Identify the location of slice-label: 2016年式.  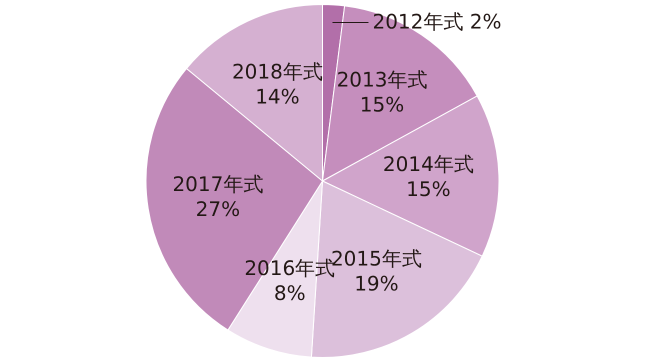
(290, 268).